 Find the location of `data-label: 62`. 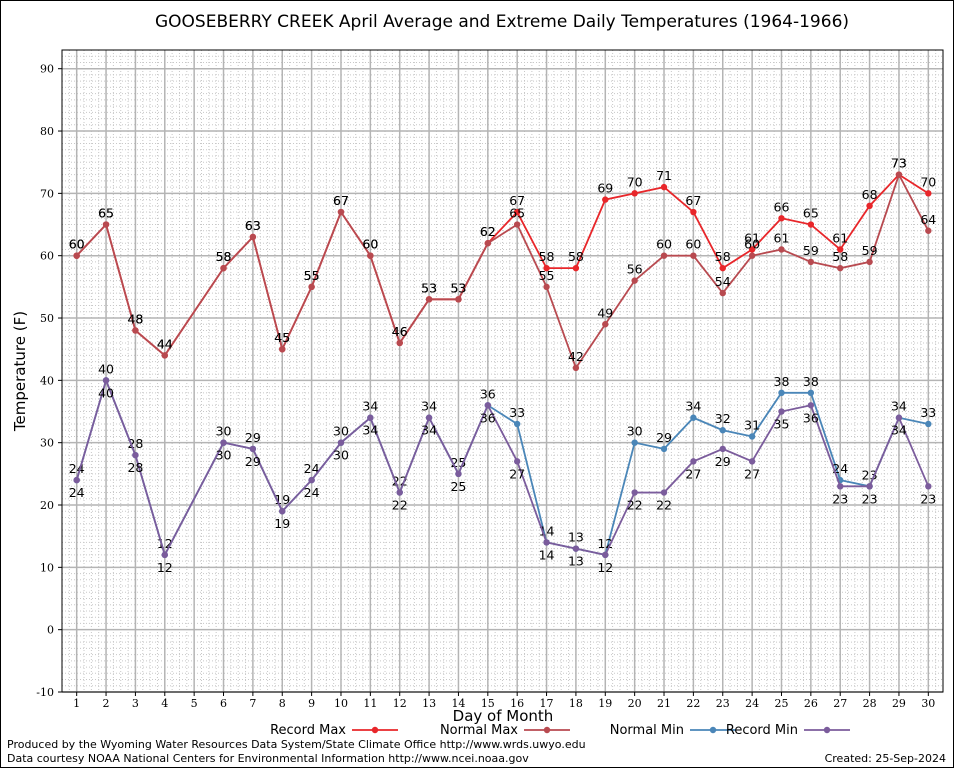

data-label: 62 is located at coordinates (488, 231).